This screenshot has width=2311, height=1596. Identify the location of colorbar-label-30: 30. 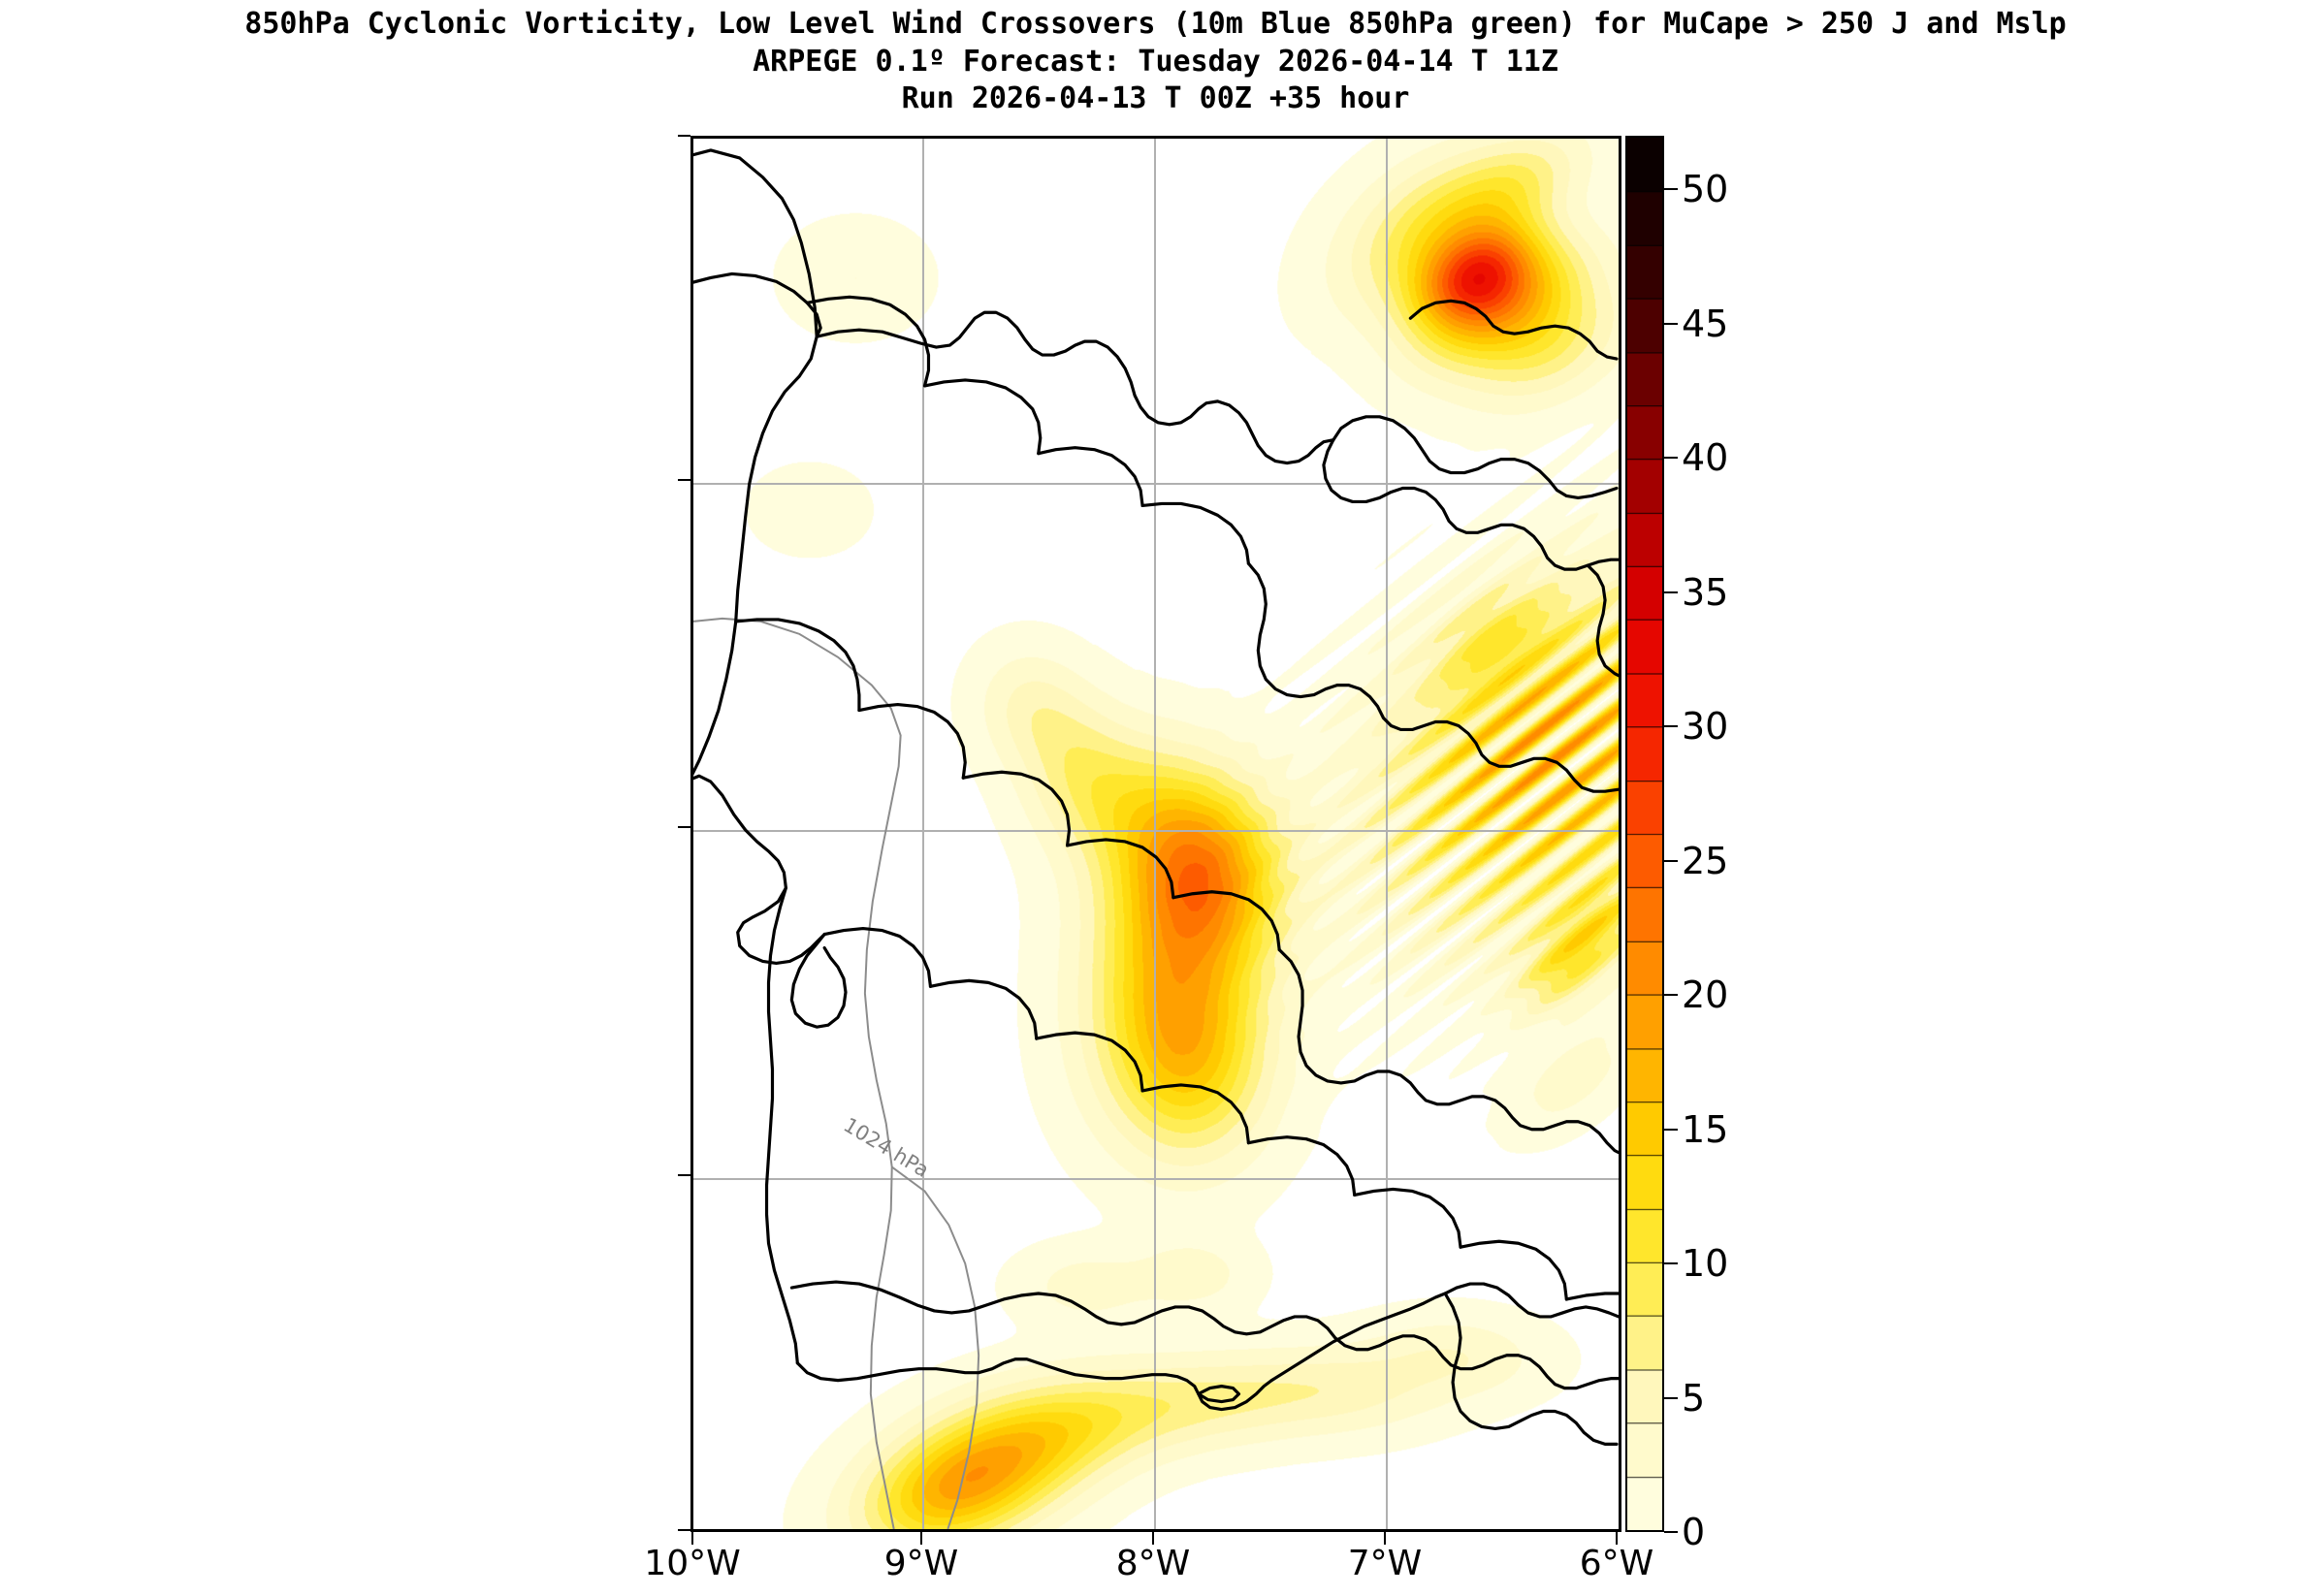
(1705, 727).